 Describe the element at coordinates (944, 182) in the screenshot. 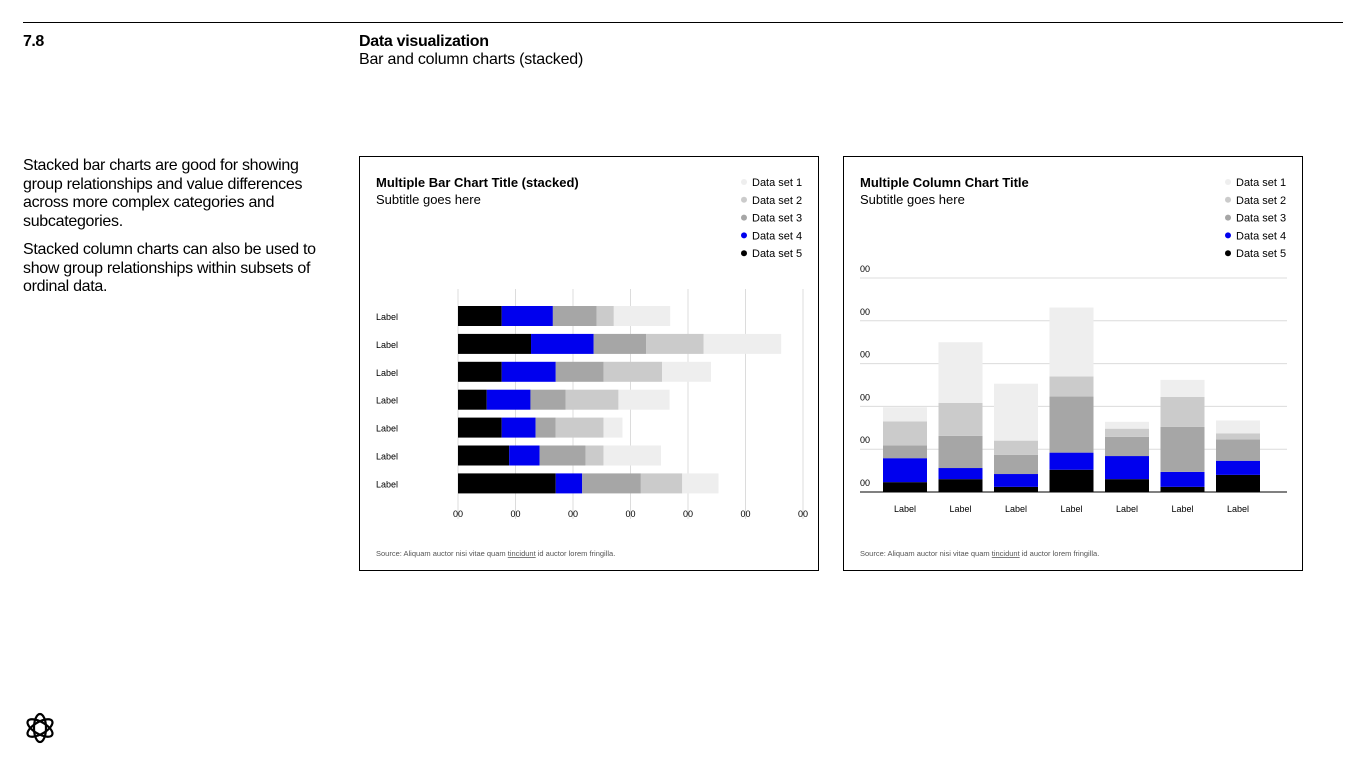

I see `chart-title: Multiple Column Chart Title` at that location.